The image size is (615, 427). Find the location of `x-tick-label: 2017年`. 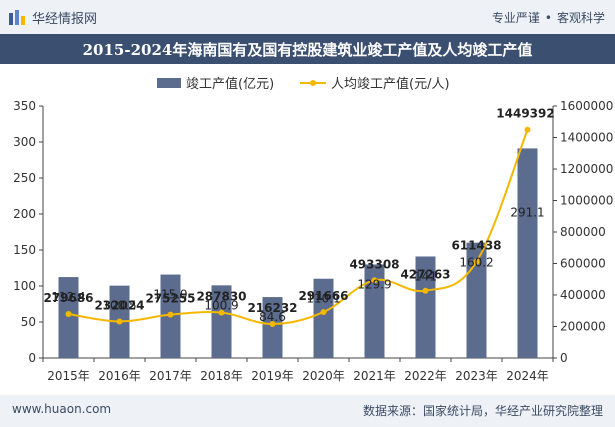

x-tick-label: 2017年 is located at coordinates (170, 376).